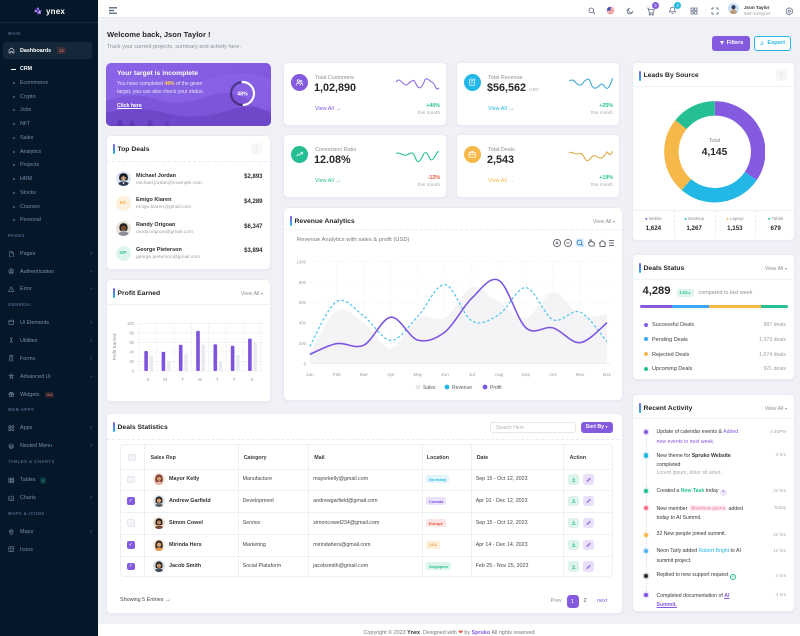 Image resolution: width=800 pixels, height=636 pixels. What do you see at coordinates (472, 375) in the screenshot?
I see `svg-text: Jul` at bounding box center [472, 375].